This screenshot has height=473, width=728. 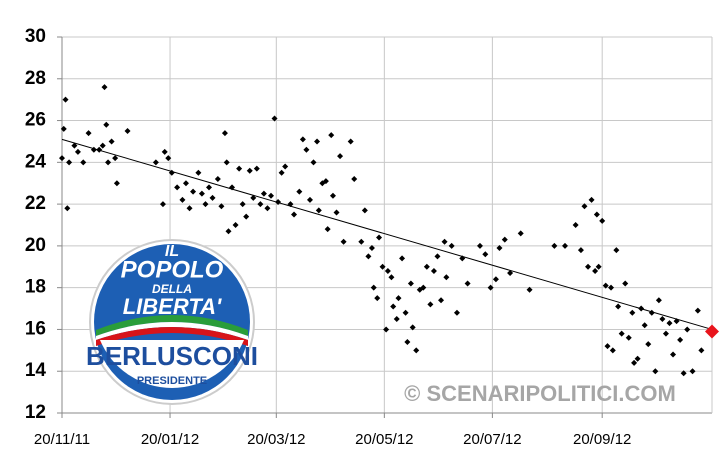 I want to click on x-tick-label: 20/11/11, so click(x=62, y=439).